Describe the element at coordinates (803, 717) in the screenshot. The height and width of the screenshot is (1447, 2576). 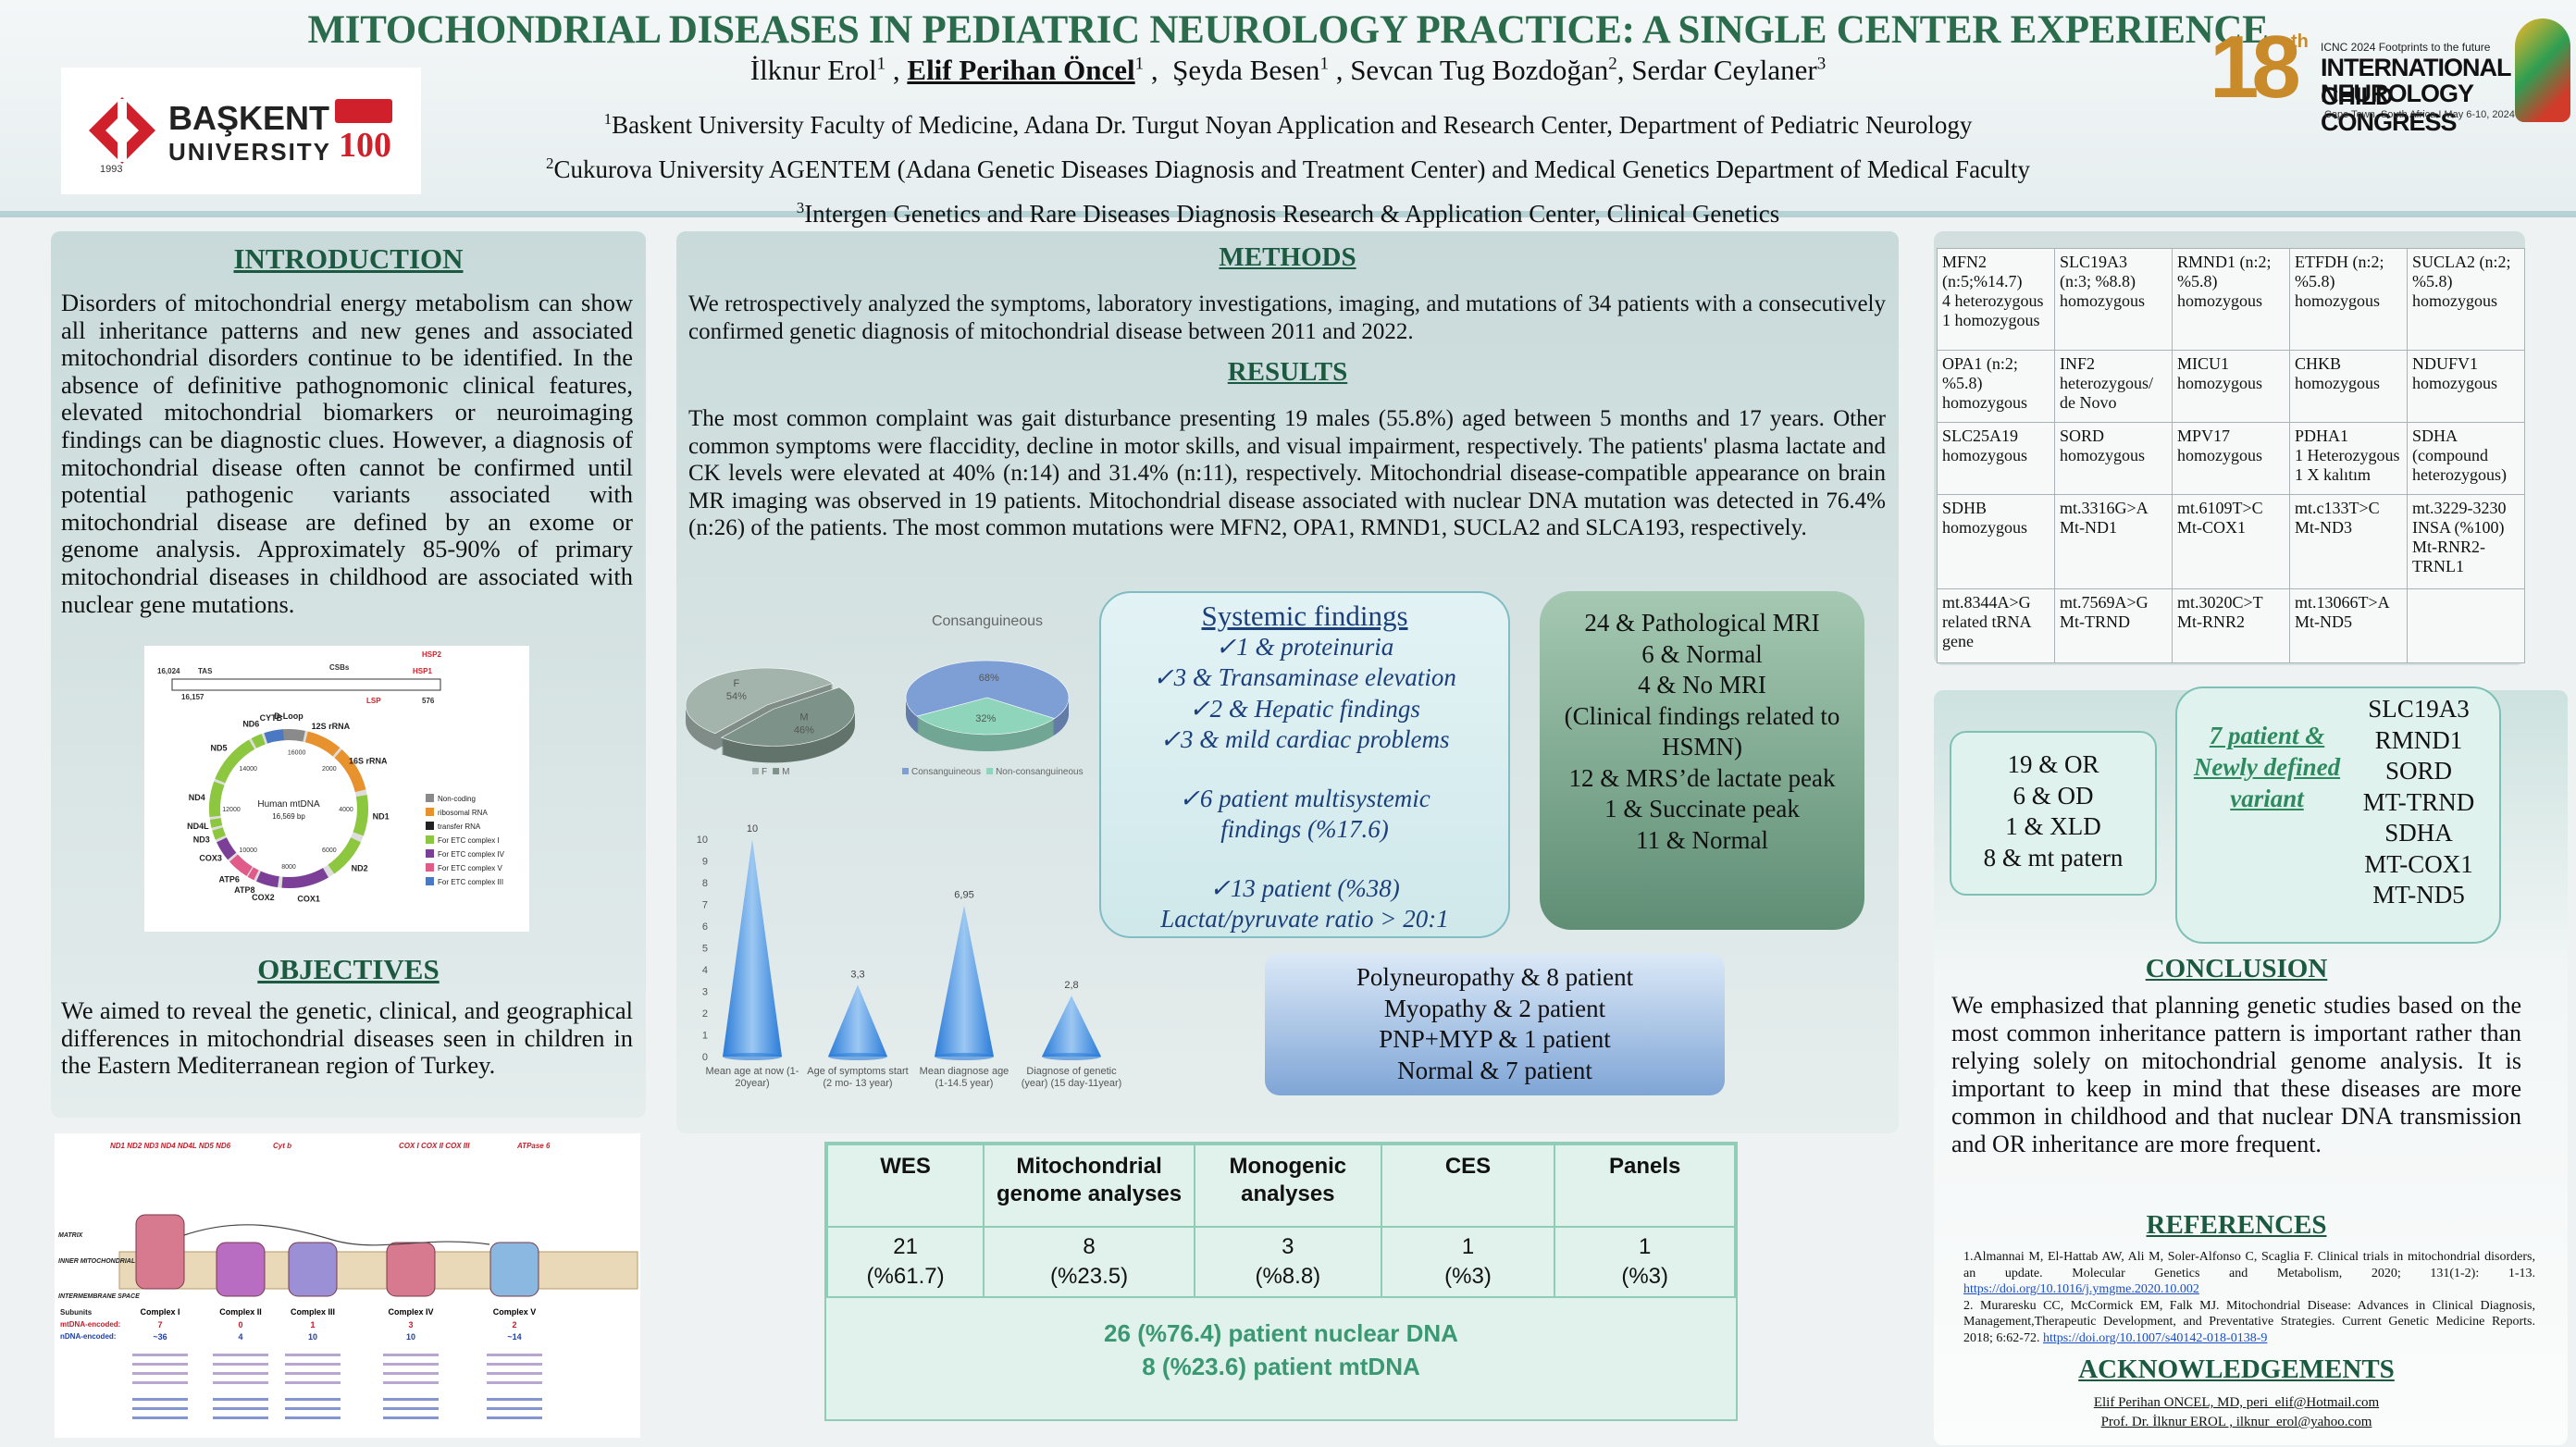
I see `pie-category-label: M` at that location.